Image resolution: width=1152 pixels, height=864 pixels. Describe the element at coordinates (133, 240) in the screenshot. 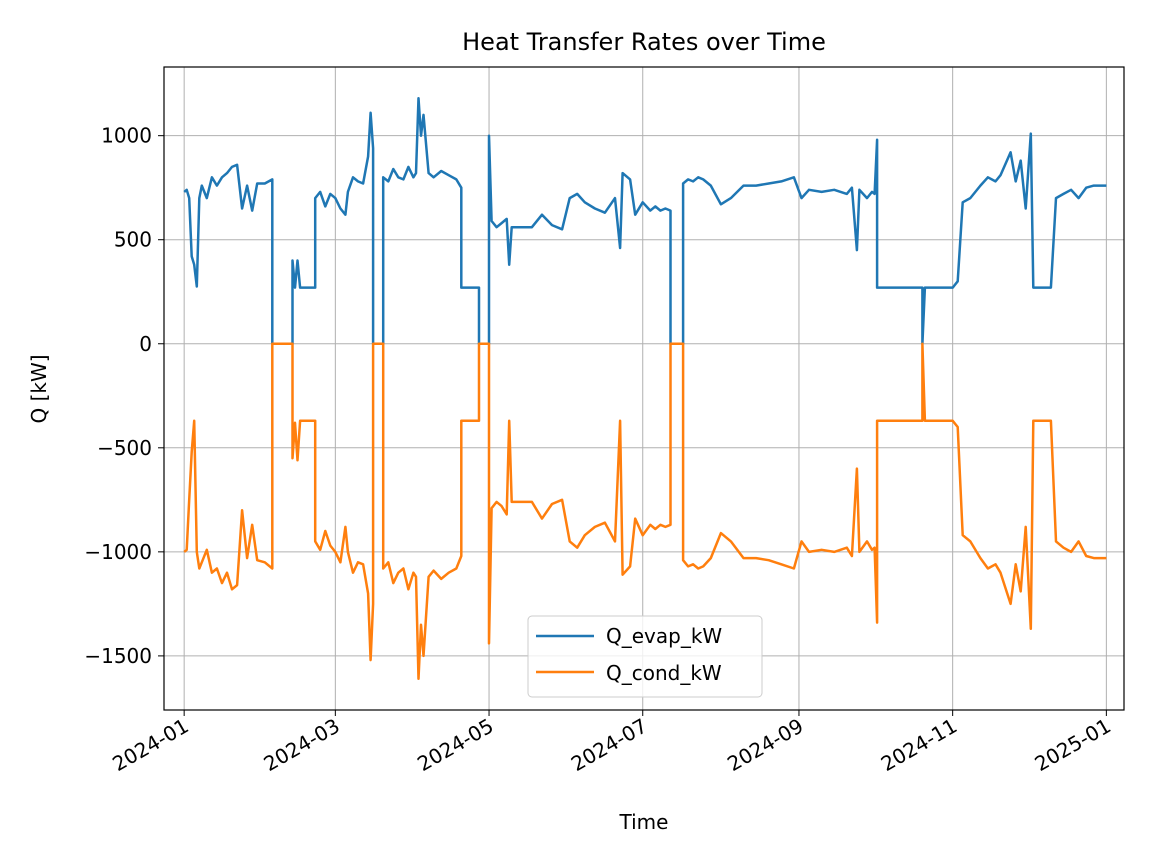

I see `y-tick-label: 500` at that location.